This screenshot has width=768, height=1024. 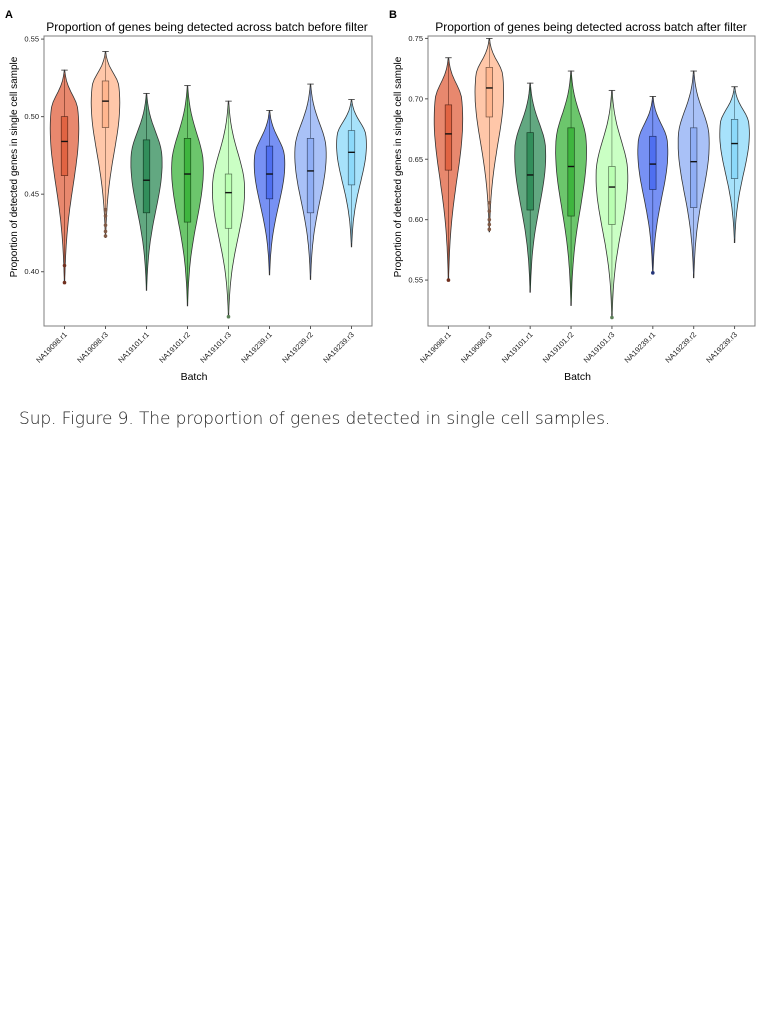 I want to click on y-tick-label: 0.65, so click(x=415, y=159).